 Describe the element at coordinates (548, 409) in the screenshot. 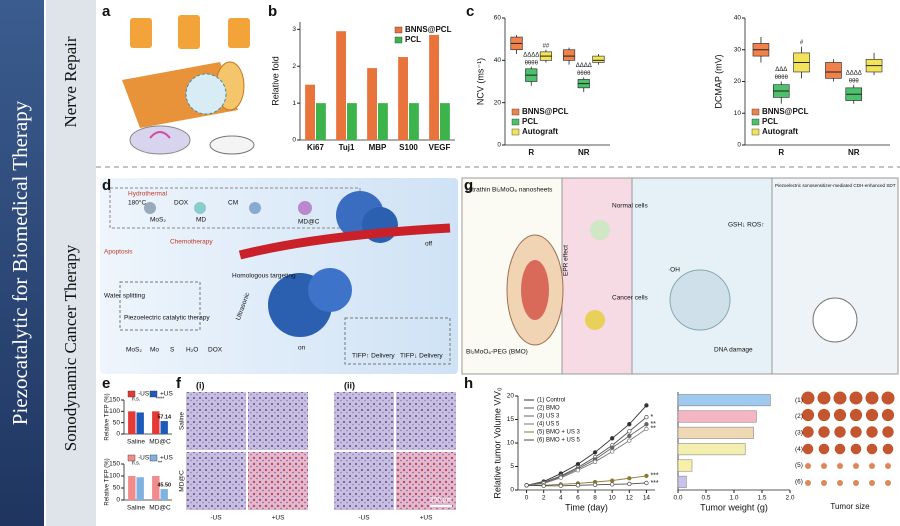

I see `legend-label: (2) BMO` at that location.